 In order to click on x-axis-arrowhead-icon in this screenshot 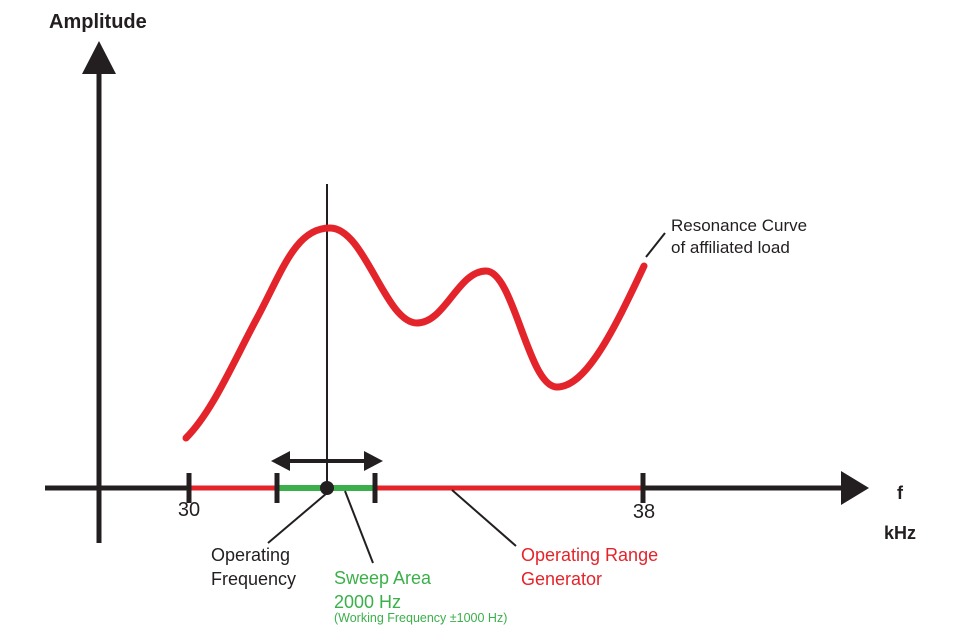, I will do `click(855, 488)`.